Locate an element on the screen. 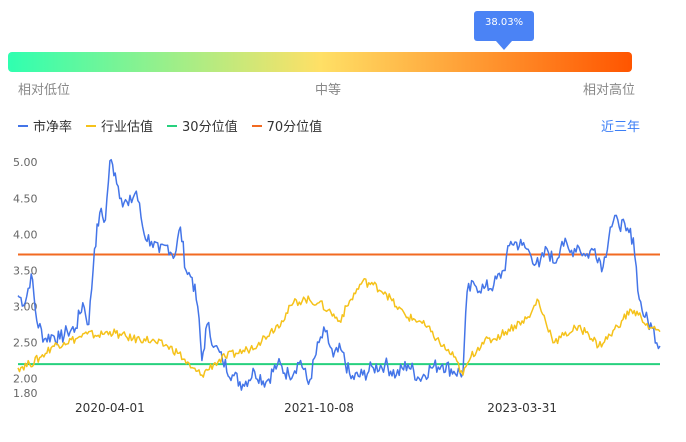 The image size is (686, 442). legend-label-industry: 行业估值 is located at coordinates (127, 127).